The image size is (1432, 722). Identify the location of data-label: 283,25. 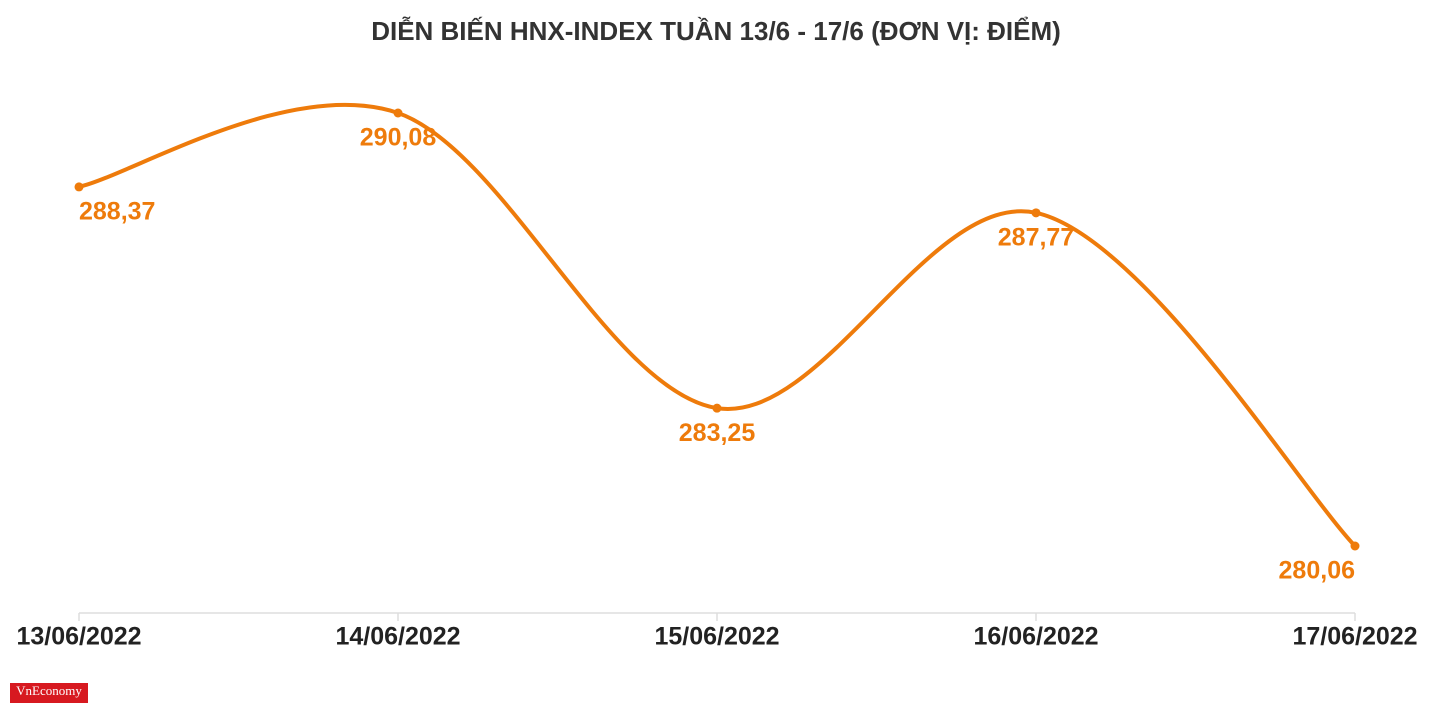
(717, 433).